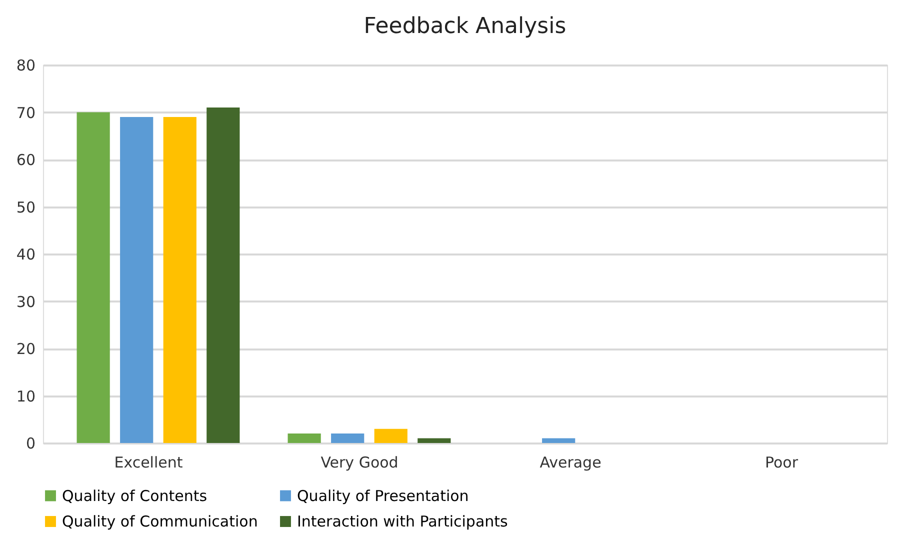  I want to click on y-tick-label: 20, so click(26, 349).